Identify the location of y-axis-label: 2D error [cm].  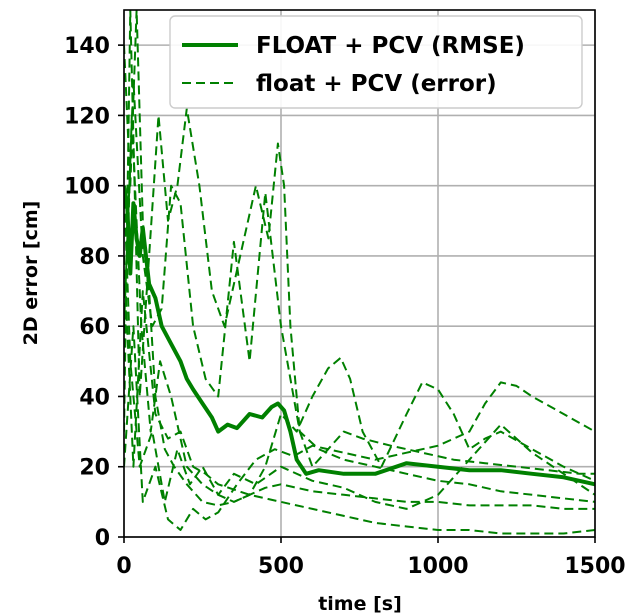
(31, 273).